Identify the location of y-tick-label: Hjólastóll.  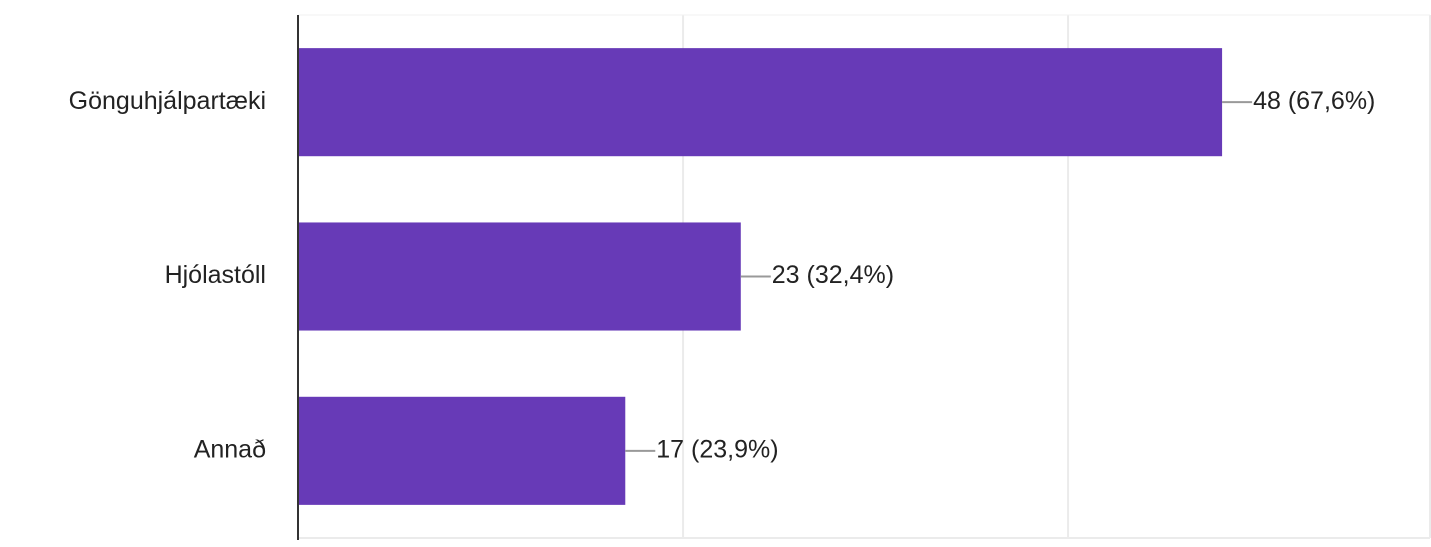
(215, 275).